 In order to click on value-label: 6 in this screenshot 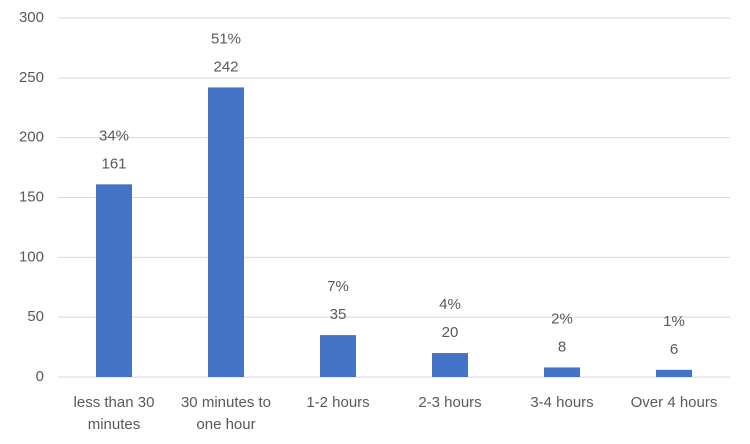, I will do `click(674, 349)`.